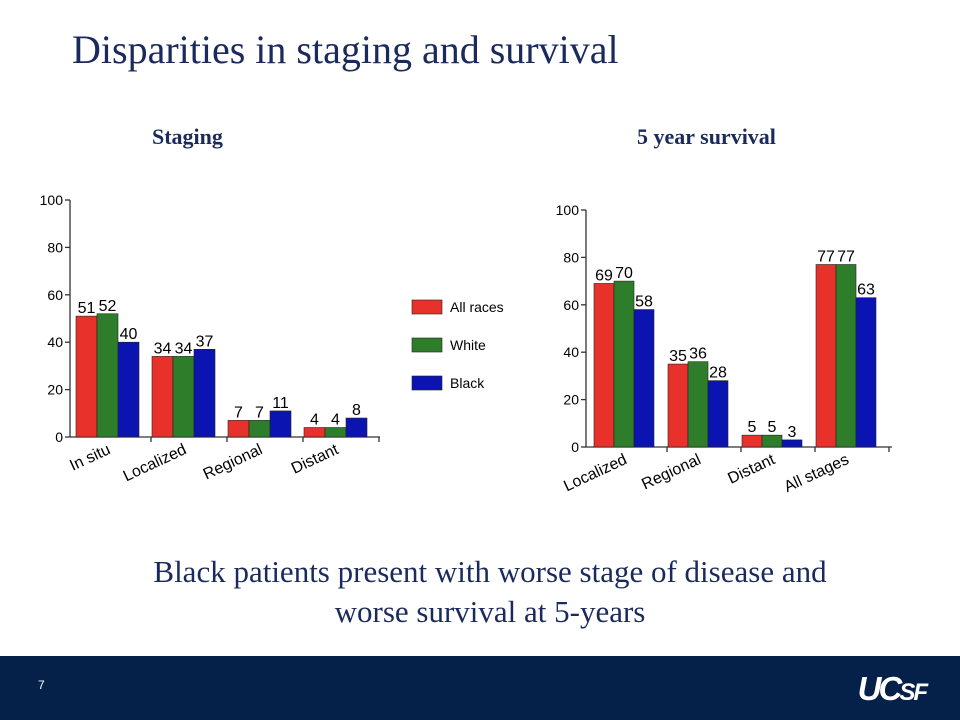 This screenshot has height=720, width=960. Describe the element at coordinates (718, 414) in the screenshot. I see `survival-bar-regional-black` at that location.